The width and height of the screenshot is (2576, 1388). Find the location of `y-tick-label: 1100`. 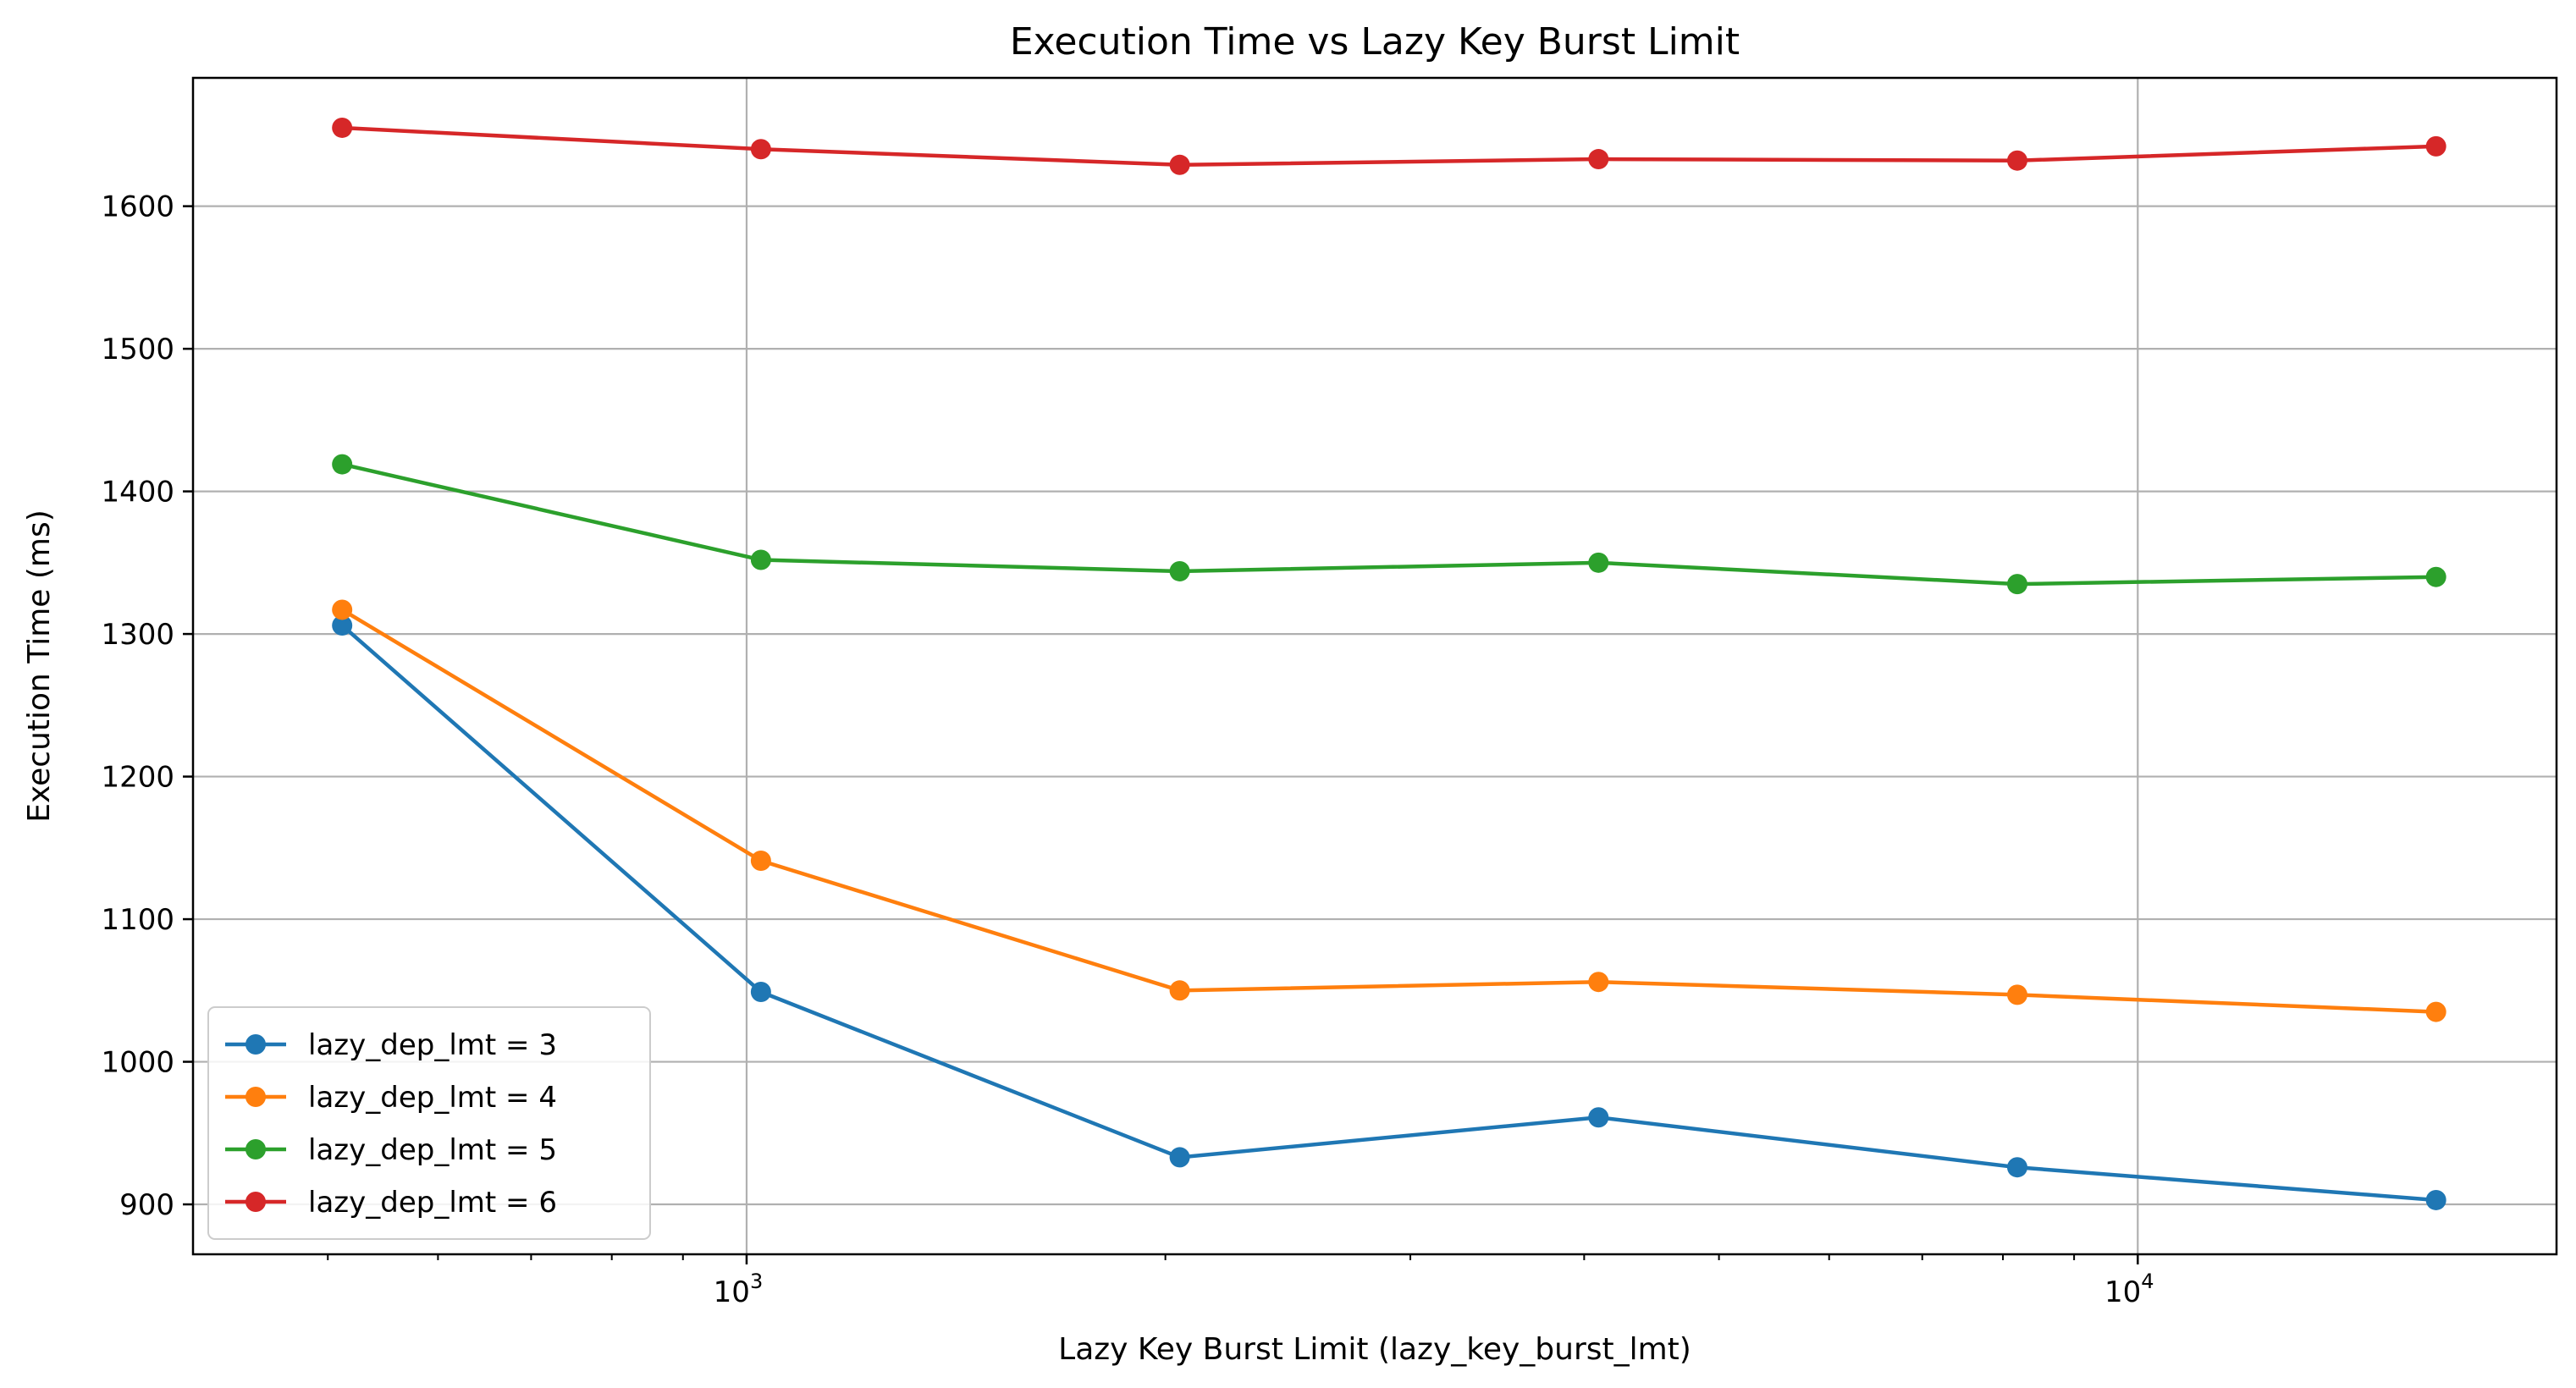

y-tick-label: 1100 is located at coordinates (137, 920).